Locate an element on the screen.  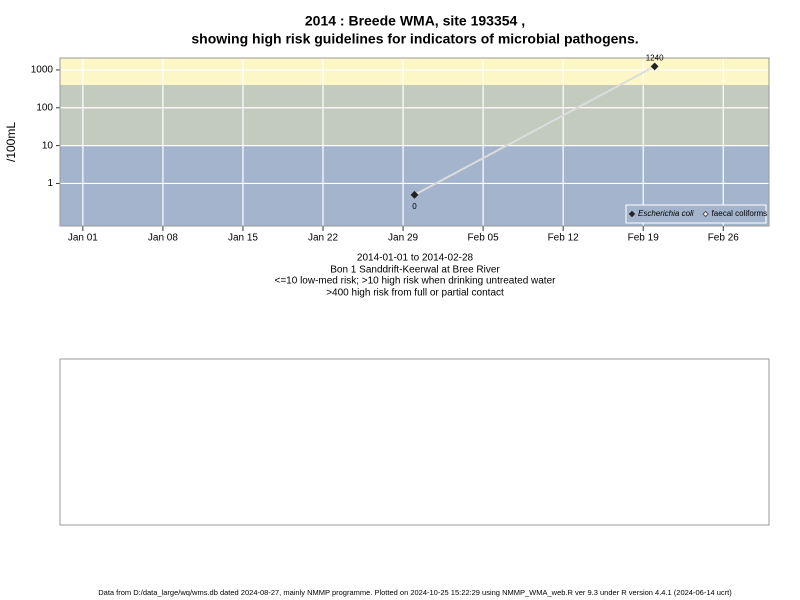
y-tick-label: 1 is located at coordinates (50, 183).